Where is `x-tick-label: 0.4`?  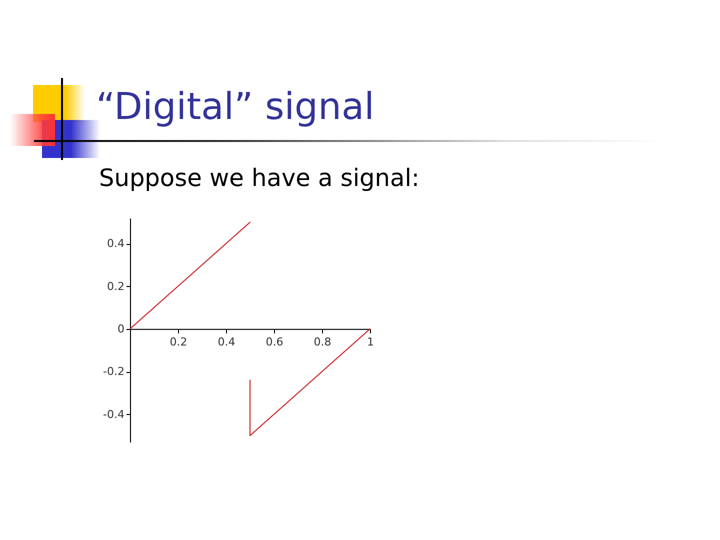
x-tick-label: 0.4 is located at coordinates (227, 341).